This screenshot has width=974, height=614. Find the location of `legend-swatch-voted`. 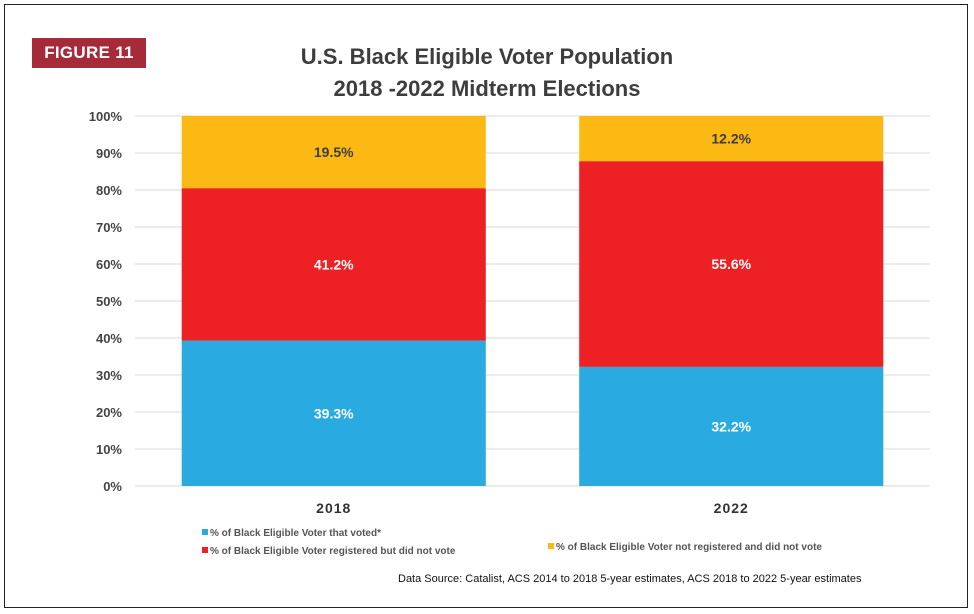

legend-swatch-voted is located at coordinates (205, 532).